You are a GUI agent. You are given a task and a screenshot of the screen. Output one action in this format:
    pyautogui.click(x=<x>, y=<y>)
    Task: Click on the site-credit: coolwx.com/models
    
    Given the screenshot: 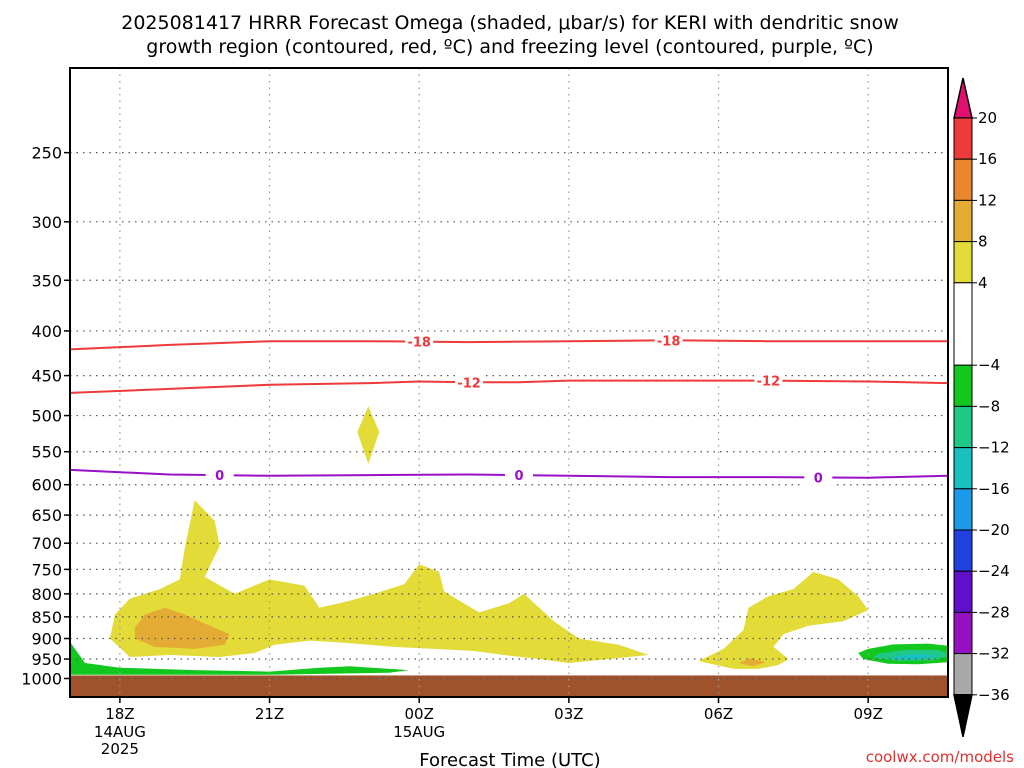 What is the action you would take?
    pyautogui.click(x=940, y=757)
    